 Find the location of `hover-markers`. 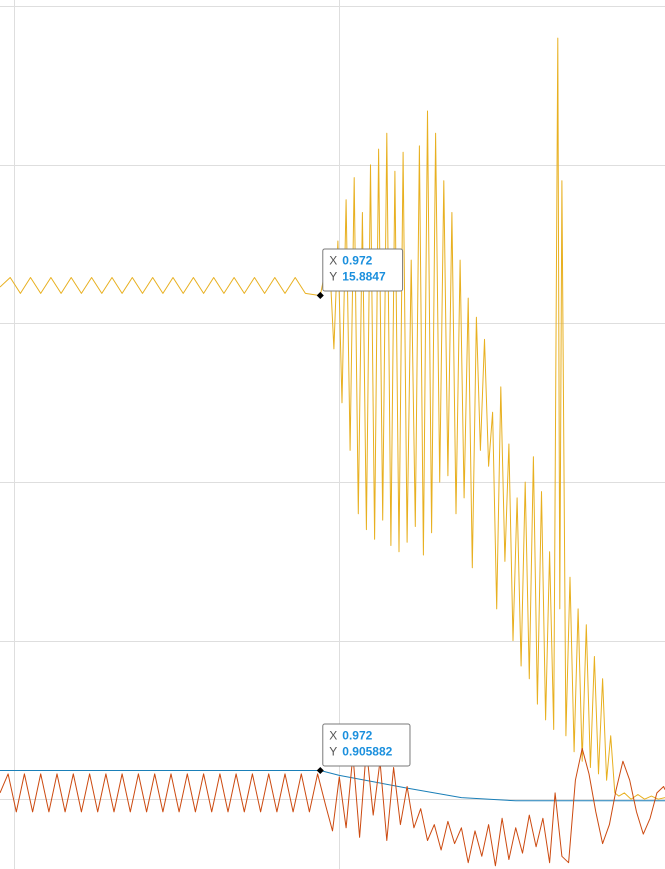

hover-markers is located at coordinates (320, 533).